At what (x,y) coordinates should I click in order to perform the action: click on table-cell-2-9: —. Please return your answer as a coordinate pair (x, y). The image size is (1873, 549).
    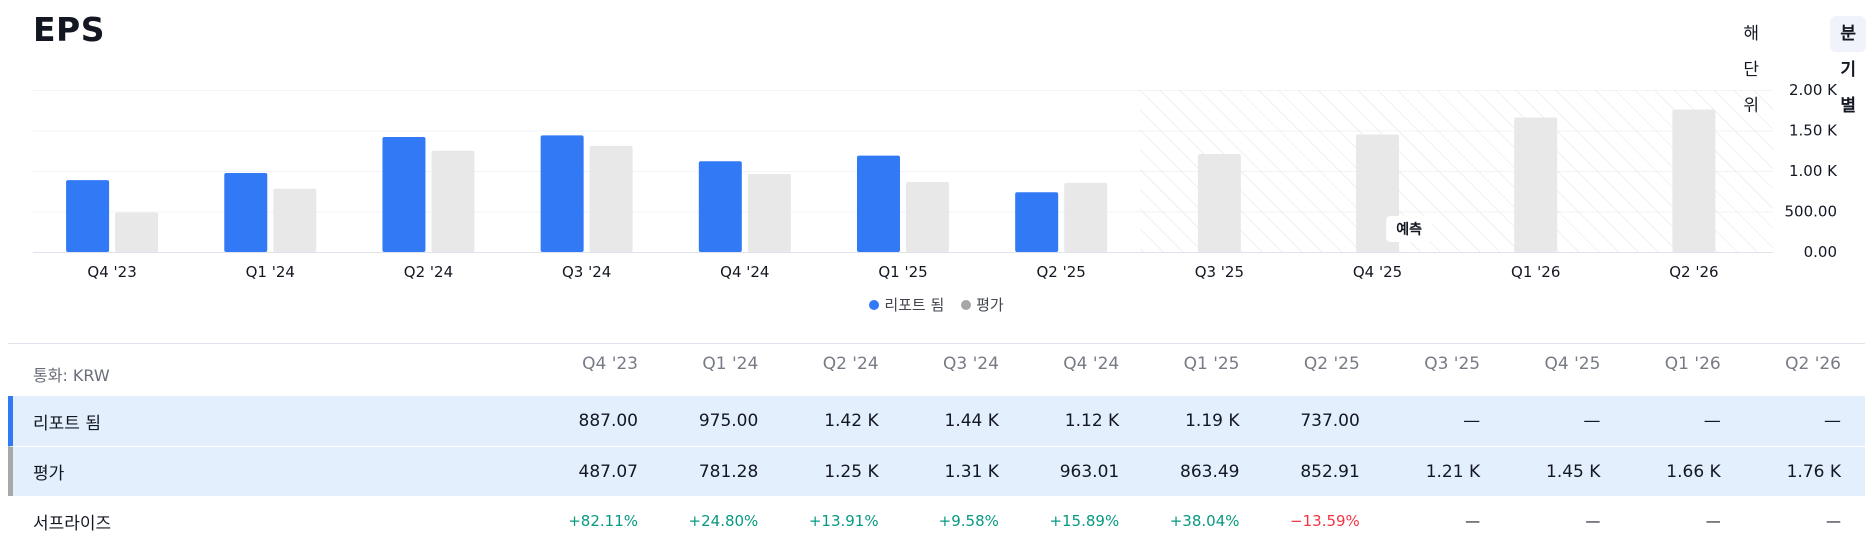
    Looking at the image, I should click on (1713, 521).